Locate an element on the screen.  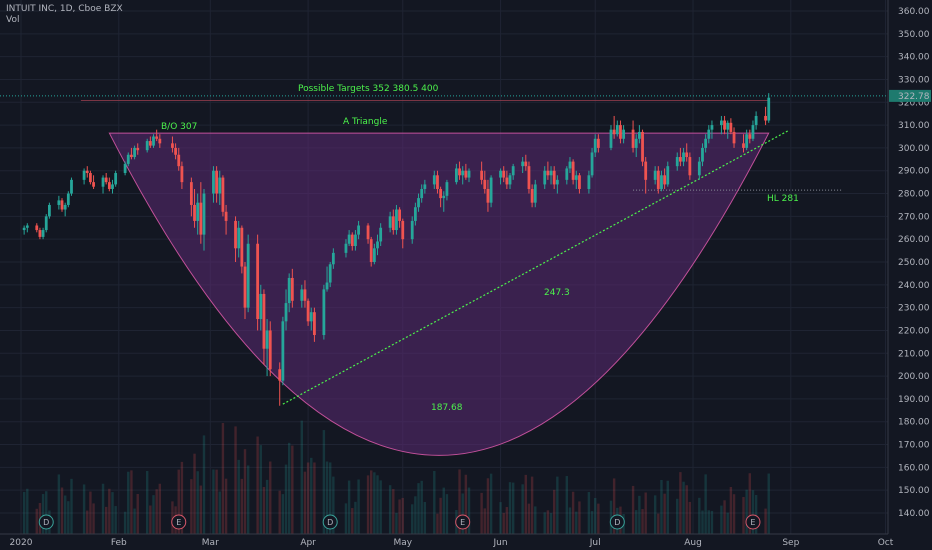
annotation-mid: 247.3 is located at coordinates (557, 293).